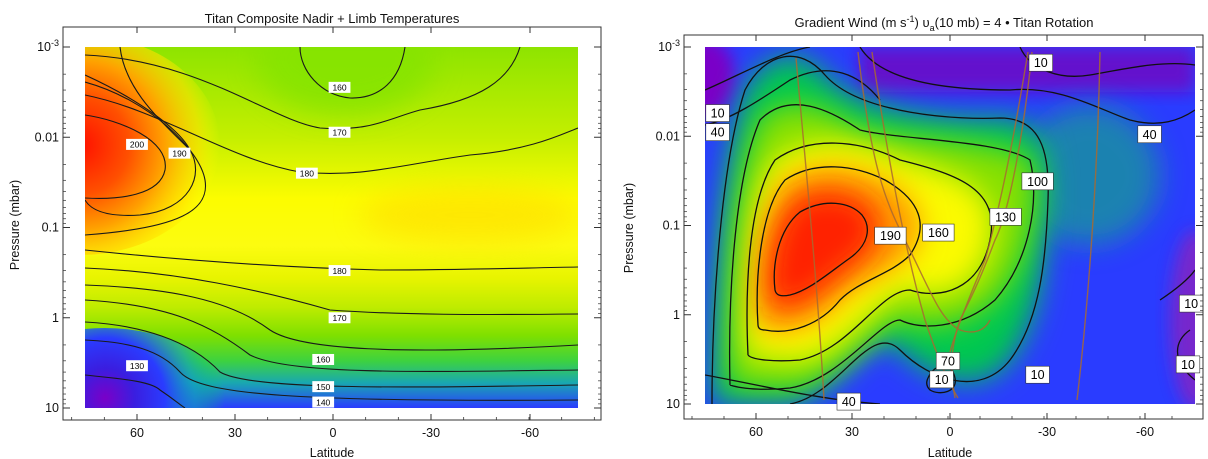  I want to click on contour-label: 130, so click(137, 366).